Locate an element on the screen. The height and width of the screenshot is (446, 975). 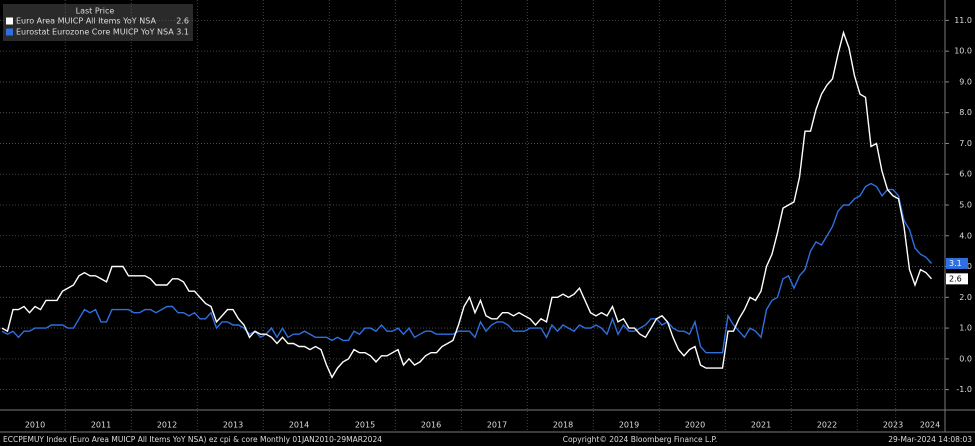
legend-title: Last Price is located at coordinates (95, 11).